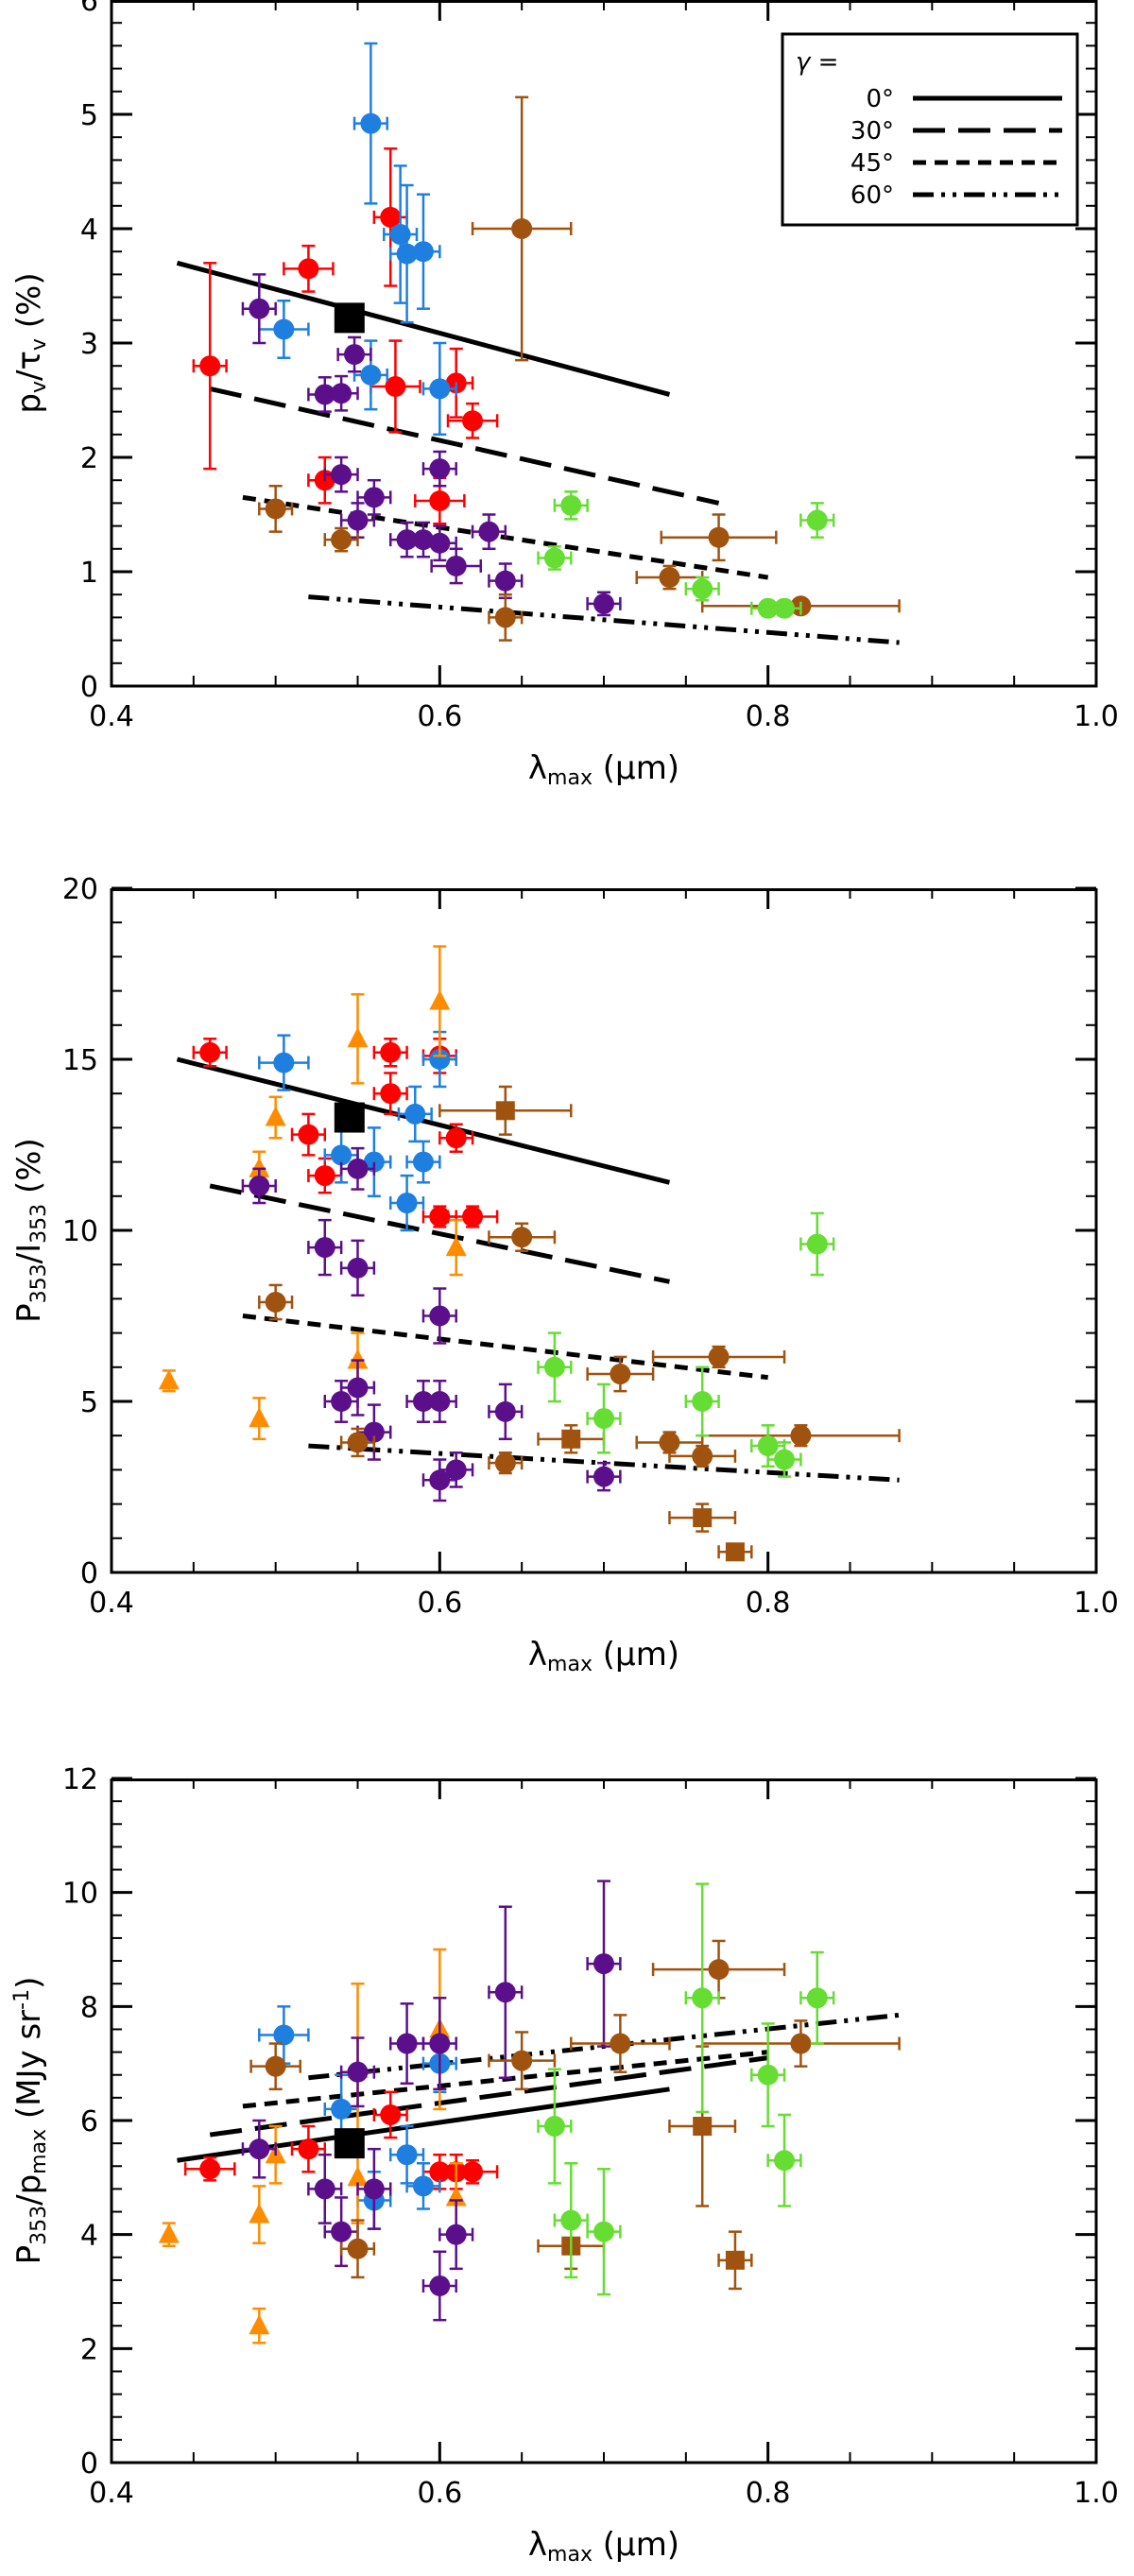 Image resolution: width=1134 pixels, height=2576 pixels. What do you see at coordinates (423, 1120) in the screenshot?
I see `model-line-solid` at bounding box center [423, 1120].